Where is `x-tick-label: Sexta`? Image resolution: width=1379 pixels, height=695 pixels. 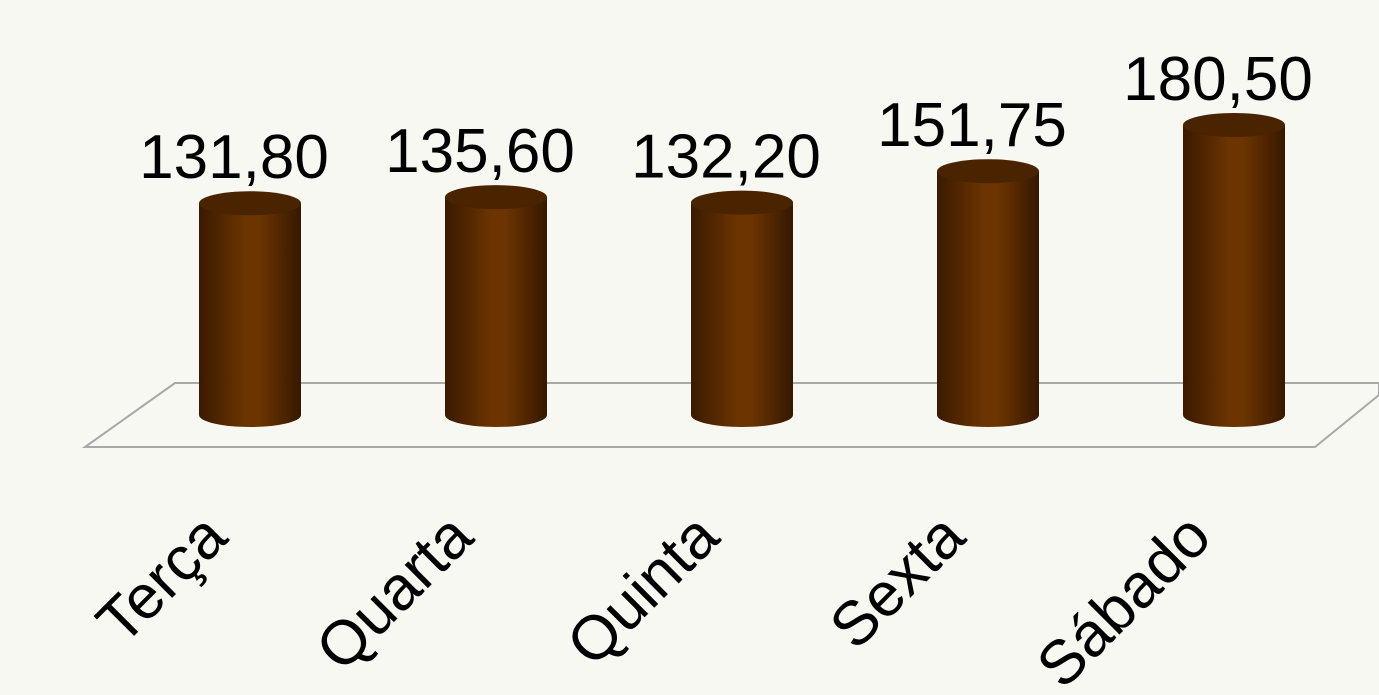
x-tick-label: Sexta is located at coordinates (897, 581).